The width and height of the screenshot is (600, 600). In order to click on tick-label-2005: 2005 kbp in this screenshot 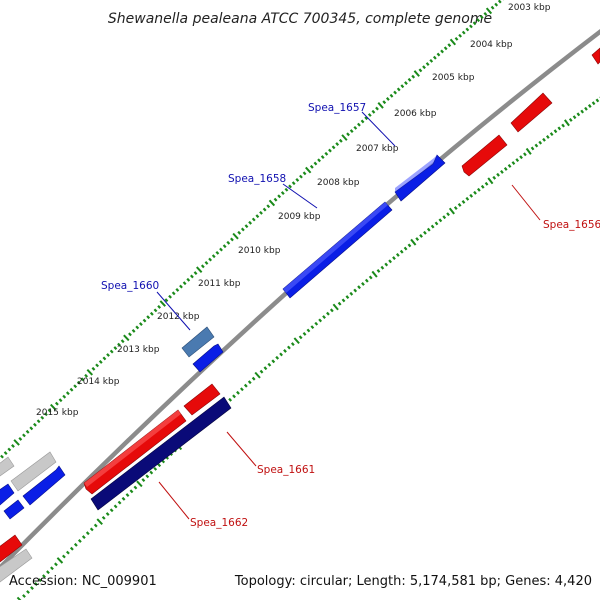, I will do `click(453, 78)`.